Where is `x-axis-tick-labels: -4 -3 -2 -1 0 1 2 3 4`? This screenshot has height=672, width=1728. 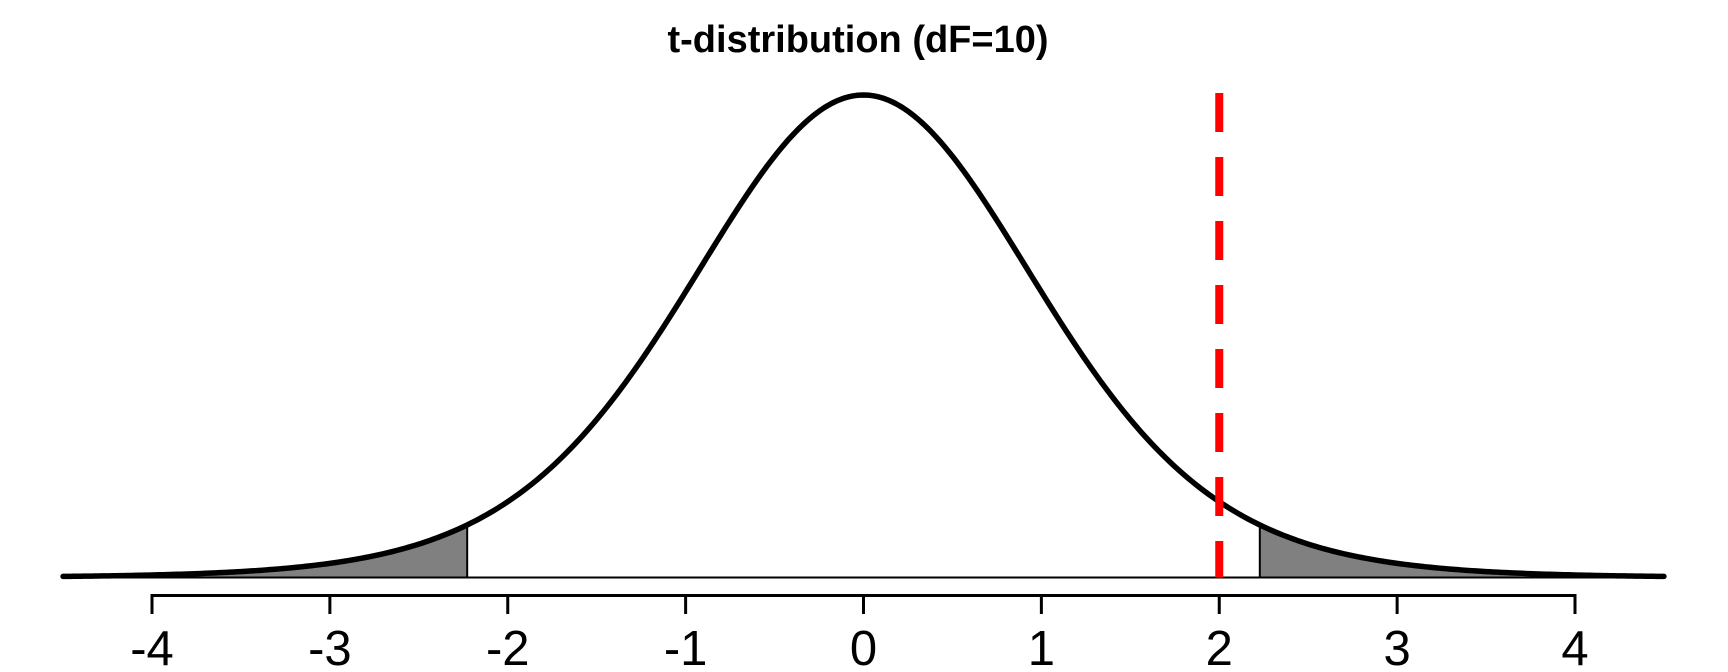
x-axis-tick-labels: -4 -3 -2 -1 0 1 2 3 4 is located at coordinates (859, 647).